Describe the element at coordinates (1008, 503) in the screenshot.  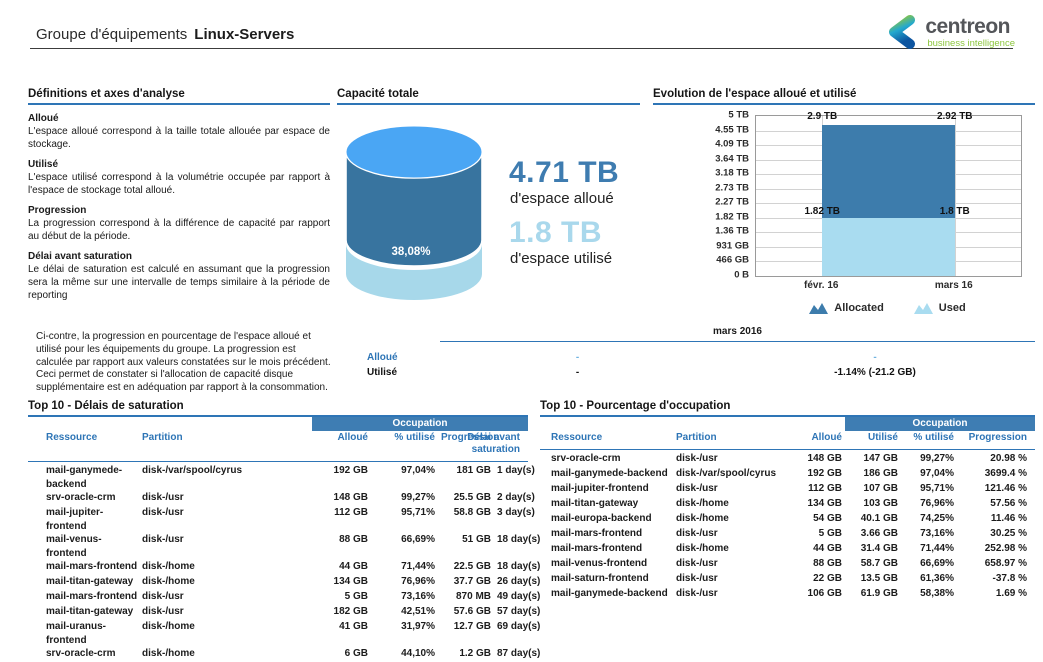
I see `cell: 57.56 %` at that location.